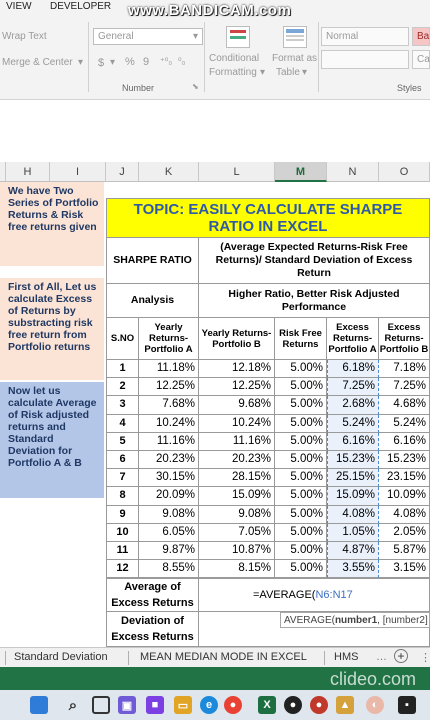 The image size is (430, 720). What do you see at coordinates (169, 460) in the screenshot?
I see `row-yearly-a: 20.23%` at bounding box center [169, 460].